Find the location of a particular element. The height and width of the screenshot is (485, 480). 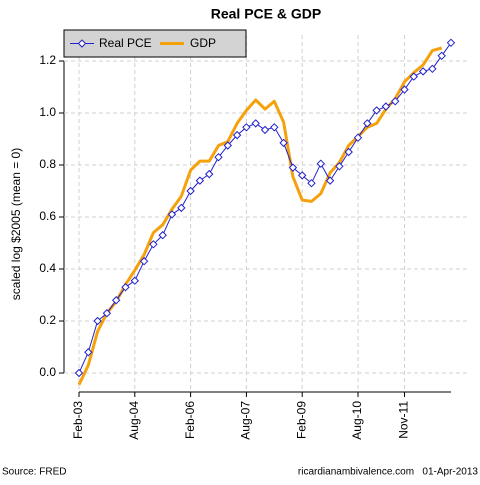

legend-box is located at coordinates (155, 43).